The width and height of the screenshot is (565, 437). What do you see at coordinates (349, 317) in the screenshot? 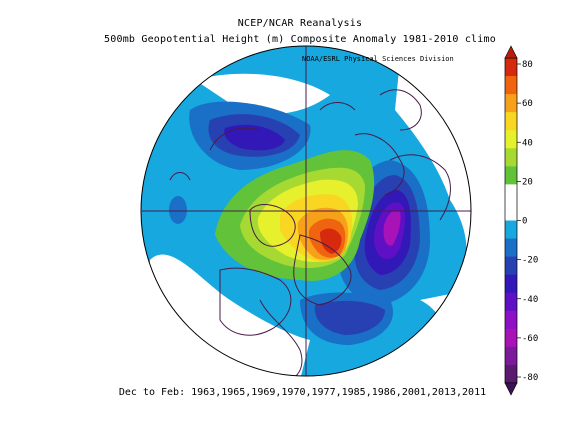
I see `anomaly-south-negative-inner` at bounding box center [349, 317].